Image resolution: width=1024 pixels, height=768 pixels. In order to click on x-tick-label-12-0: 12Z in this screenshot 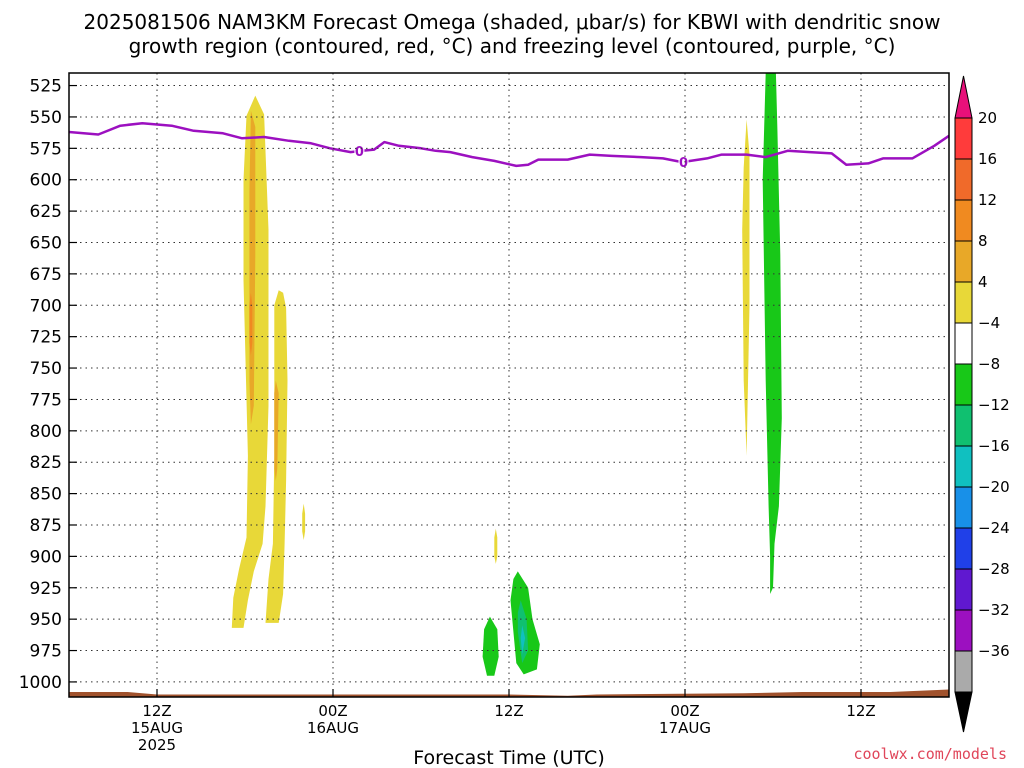, I will do `click(156, 711)`.